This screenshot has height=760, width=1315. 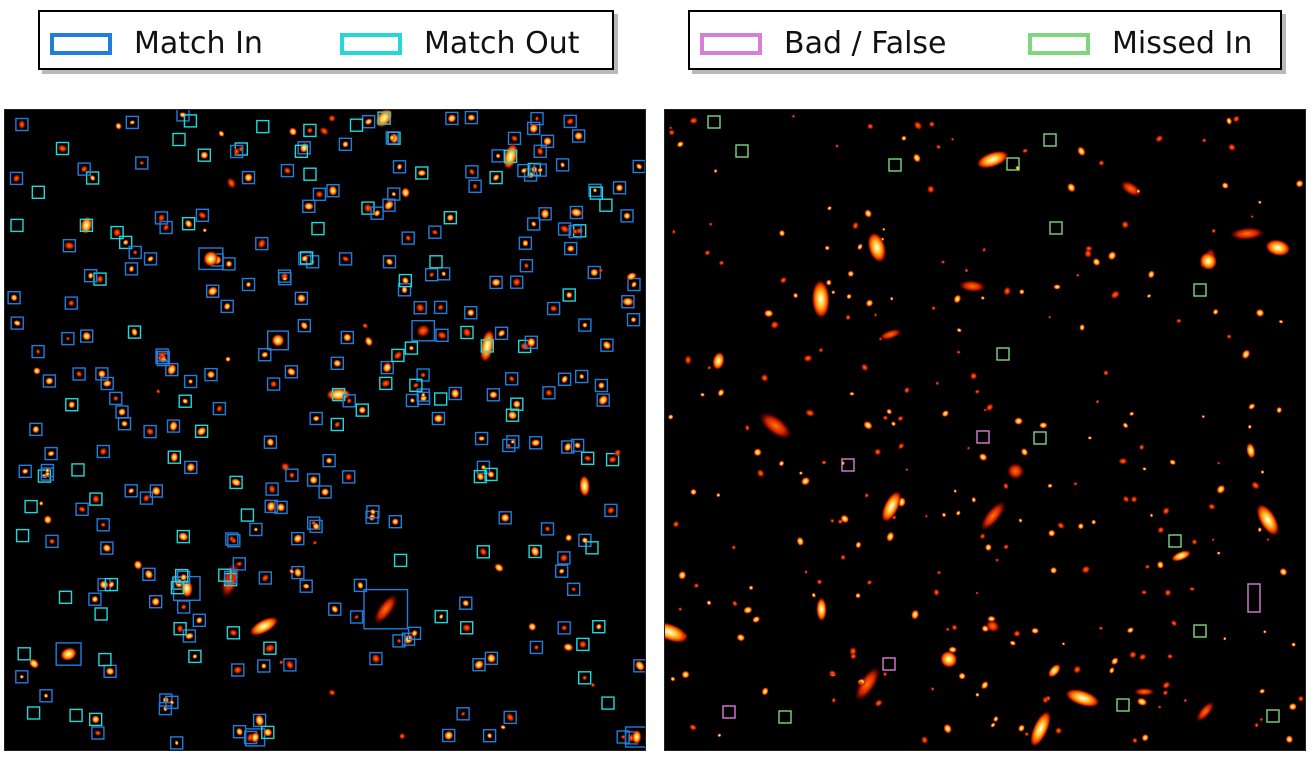 What do you see at coordinates (731, 44) in the screenshot?
I see `bad-false-swatch-icon` at bounding box center [731, 44].